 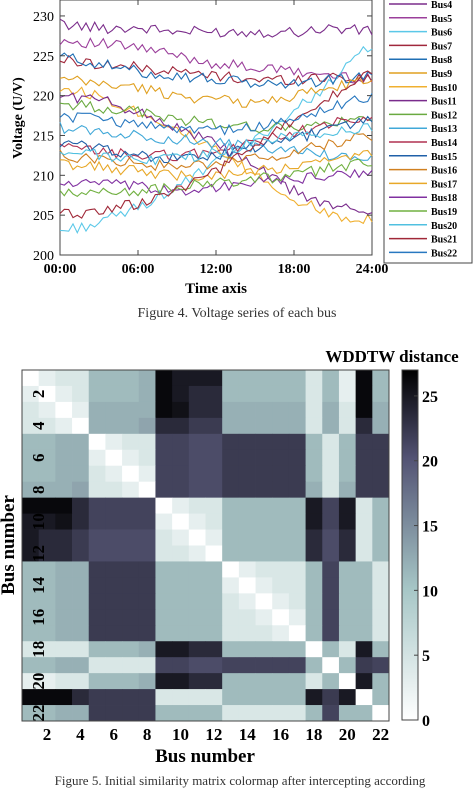 What do you see at coordinates (216, 734) in the screenshot?
I see `heatmap-x-ticks: 2 4 6 8 10 12 14 16 18 20 22` at bounding box center [216, 734].